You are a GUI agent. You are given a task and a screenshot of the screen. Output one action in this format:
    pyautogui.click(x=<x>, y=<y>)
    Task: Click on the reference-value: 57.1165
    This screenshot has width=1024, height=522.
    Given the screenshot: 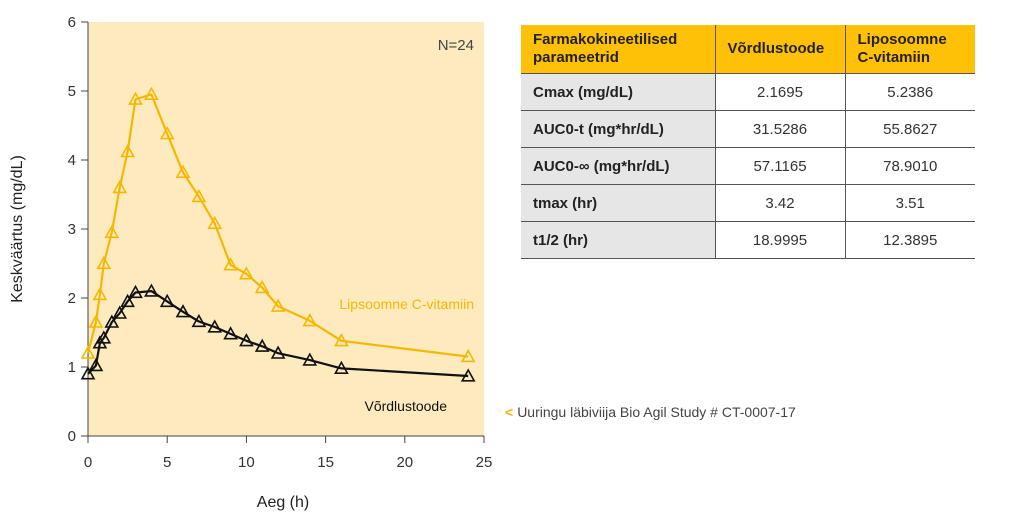 What is the action you would take?
    pyautogui.click(x=779, y=166)
    